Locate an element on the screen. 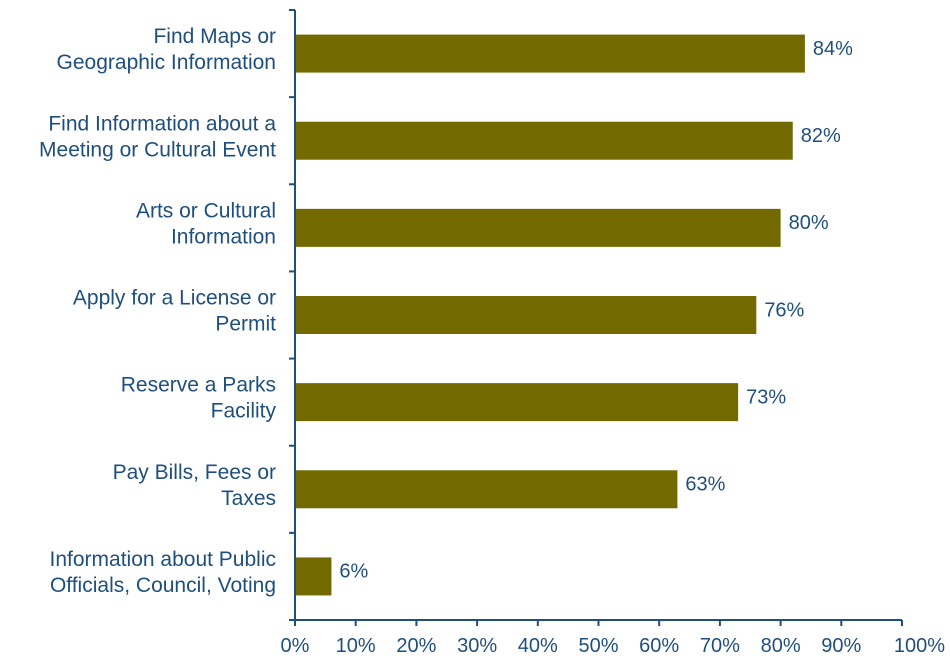  x-tick-label: 60% is located at coordinates (659, 646).